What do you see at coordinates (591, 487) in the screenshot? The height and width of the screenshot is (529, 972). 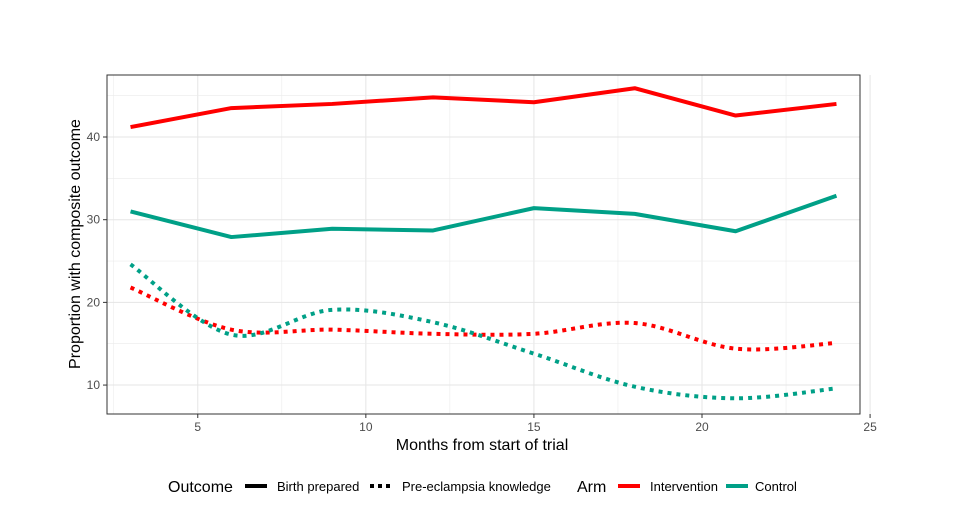 I see `legend-title-arm: Arm` at bounding box center [591, 487].